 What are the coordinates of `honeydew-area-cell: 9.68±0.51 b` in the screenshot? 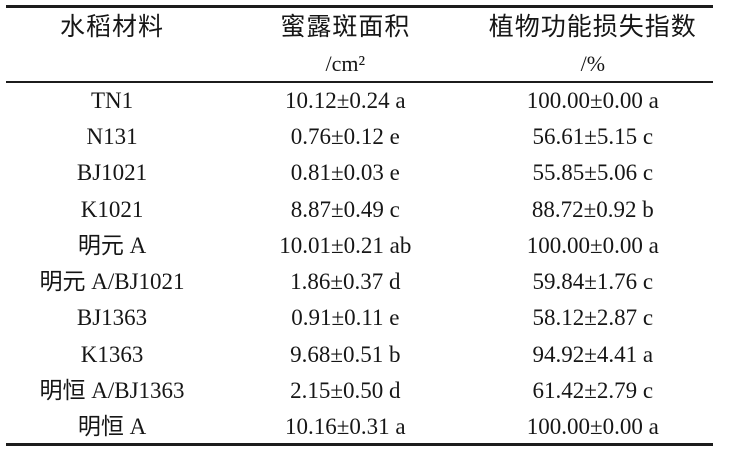 It's located at (345, 354).